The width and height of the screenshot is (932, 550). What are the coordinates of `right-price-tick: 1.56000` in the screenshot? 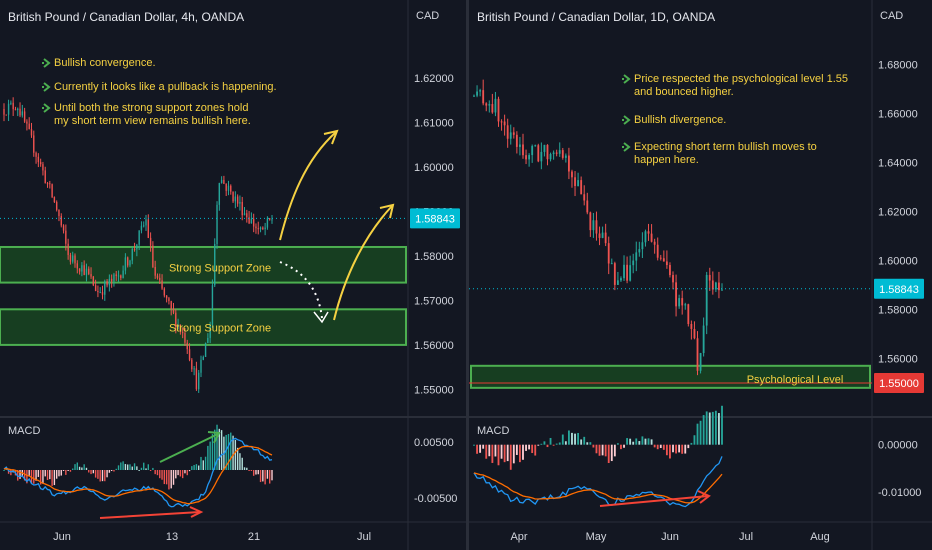 It's located at (898, 359).